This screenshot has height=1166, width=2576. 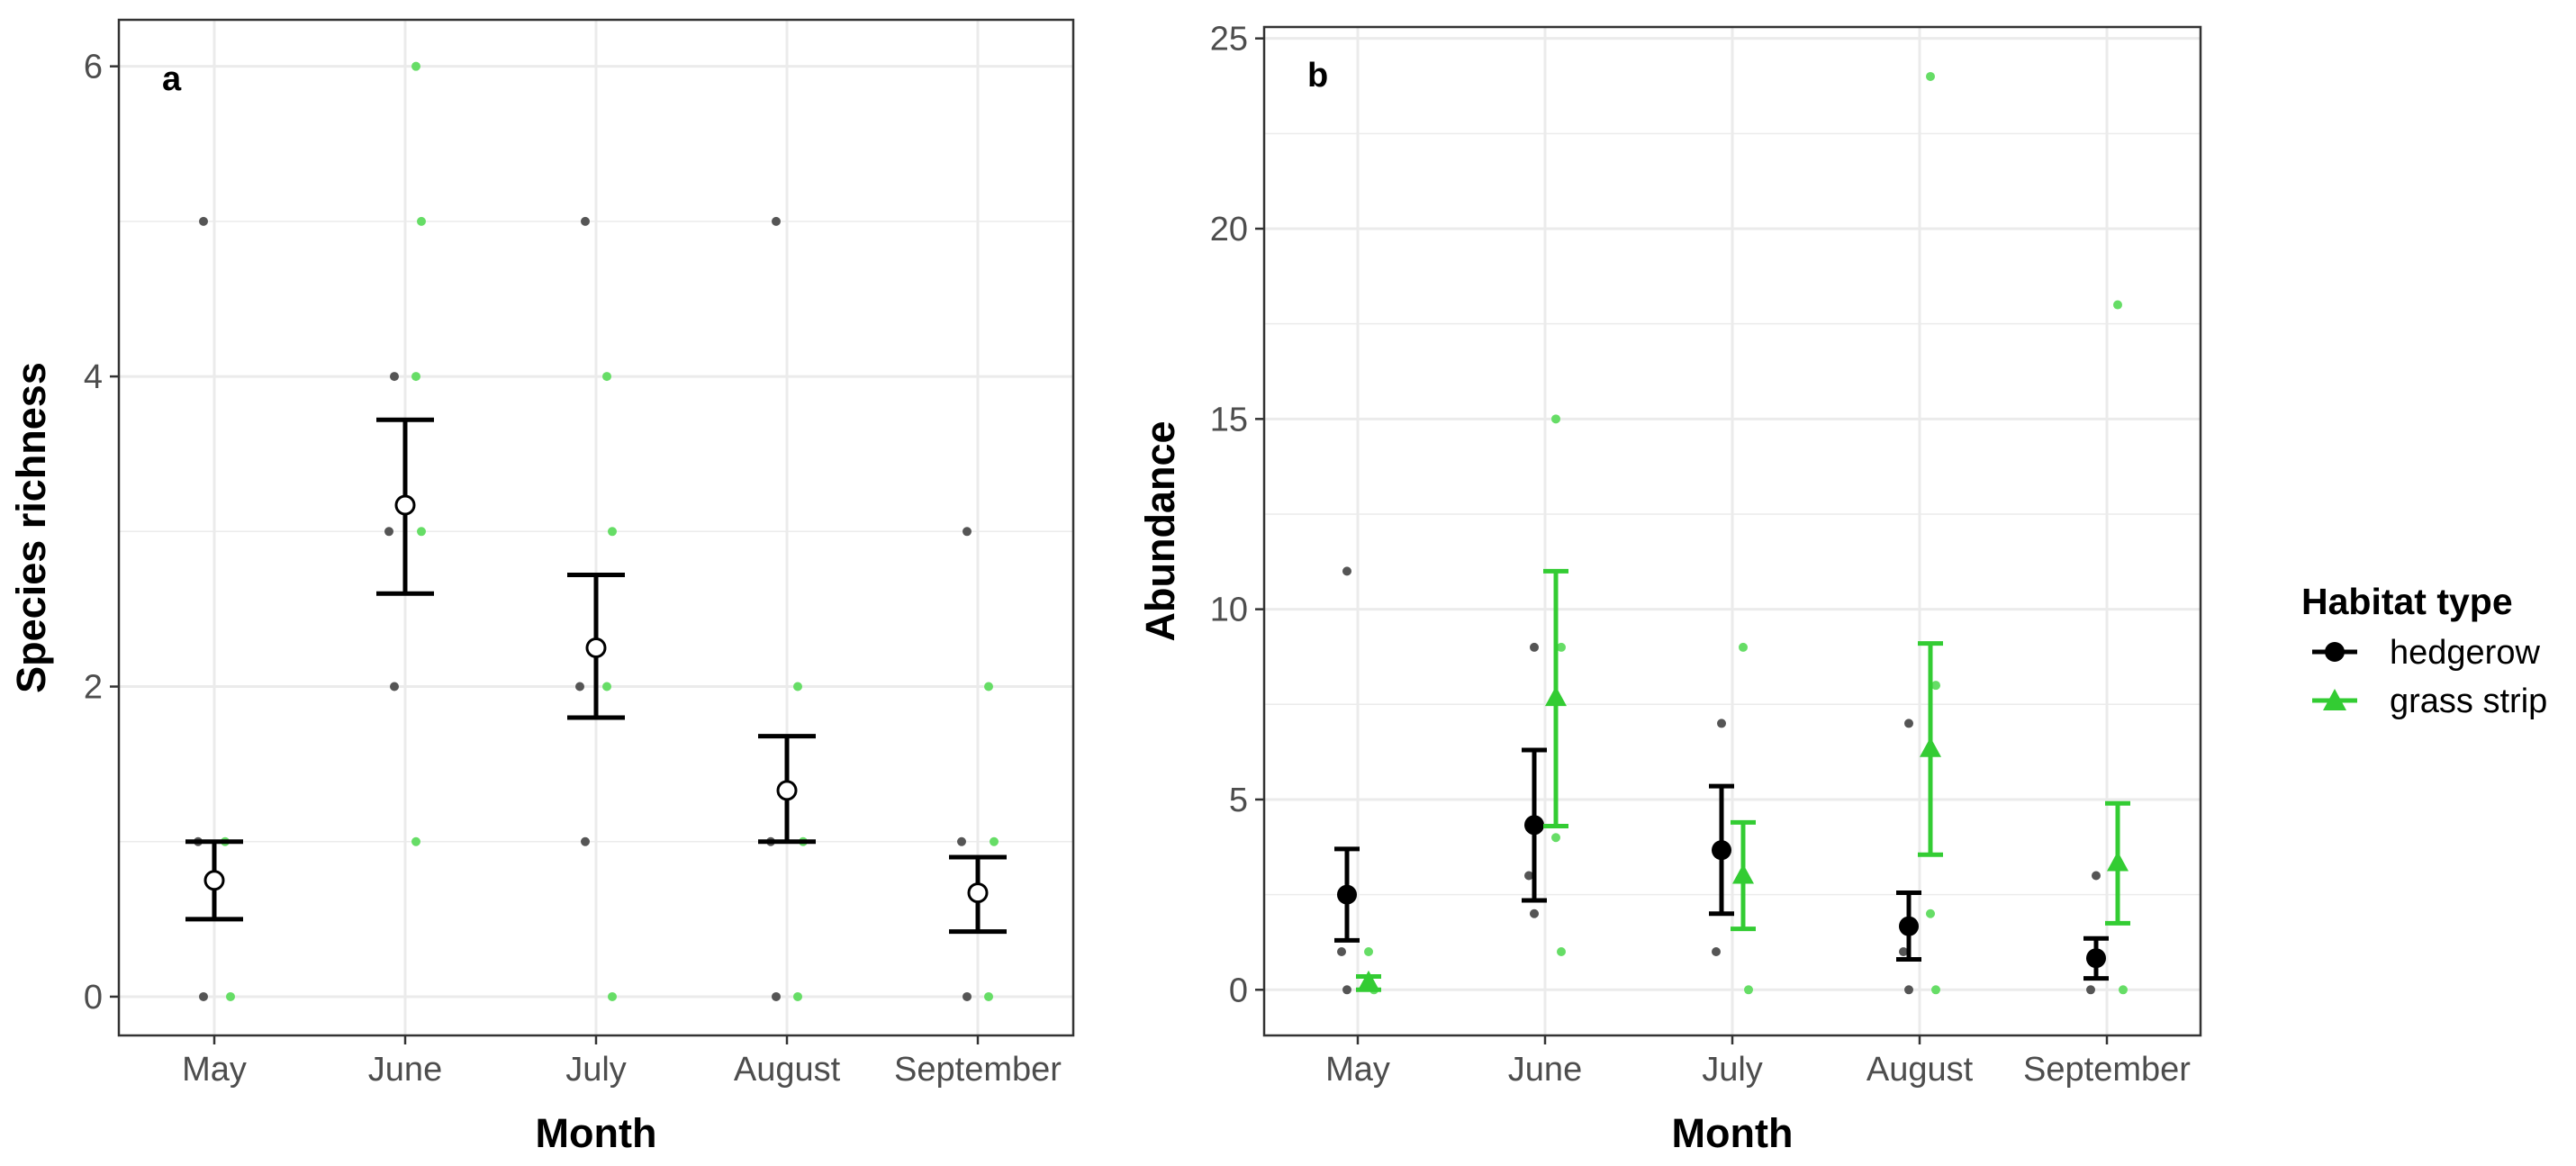 What do you see at coordinates (214, 880) in the screenshot?
I see `panel-a-mean-point-may` at bounding box center [214, 880].